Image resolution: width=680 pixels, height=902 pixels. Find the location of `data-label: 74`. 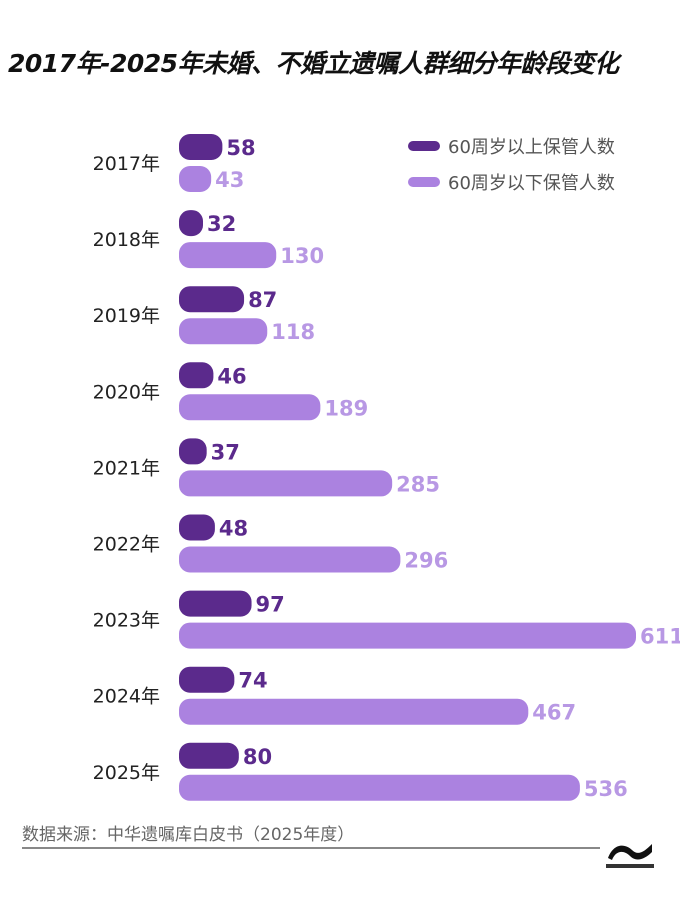

data-label: 74 is located at coordinates (252, 681).